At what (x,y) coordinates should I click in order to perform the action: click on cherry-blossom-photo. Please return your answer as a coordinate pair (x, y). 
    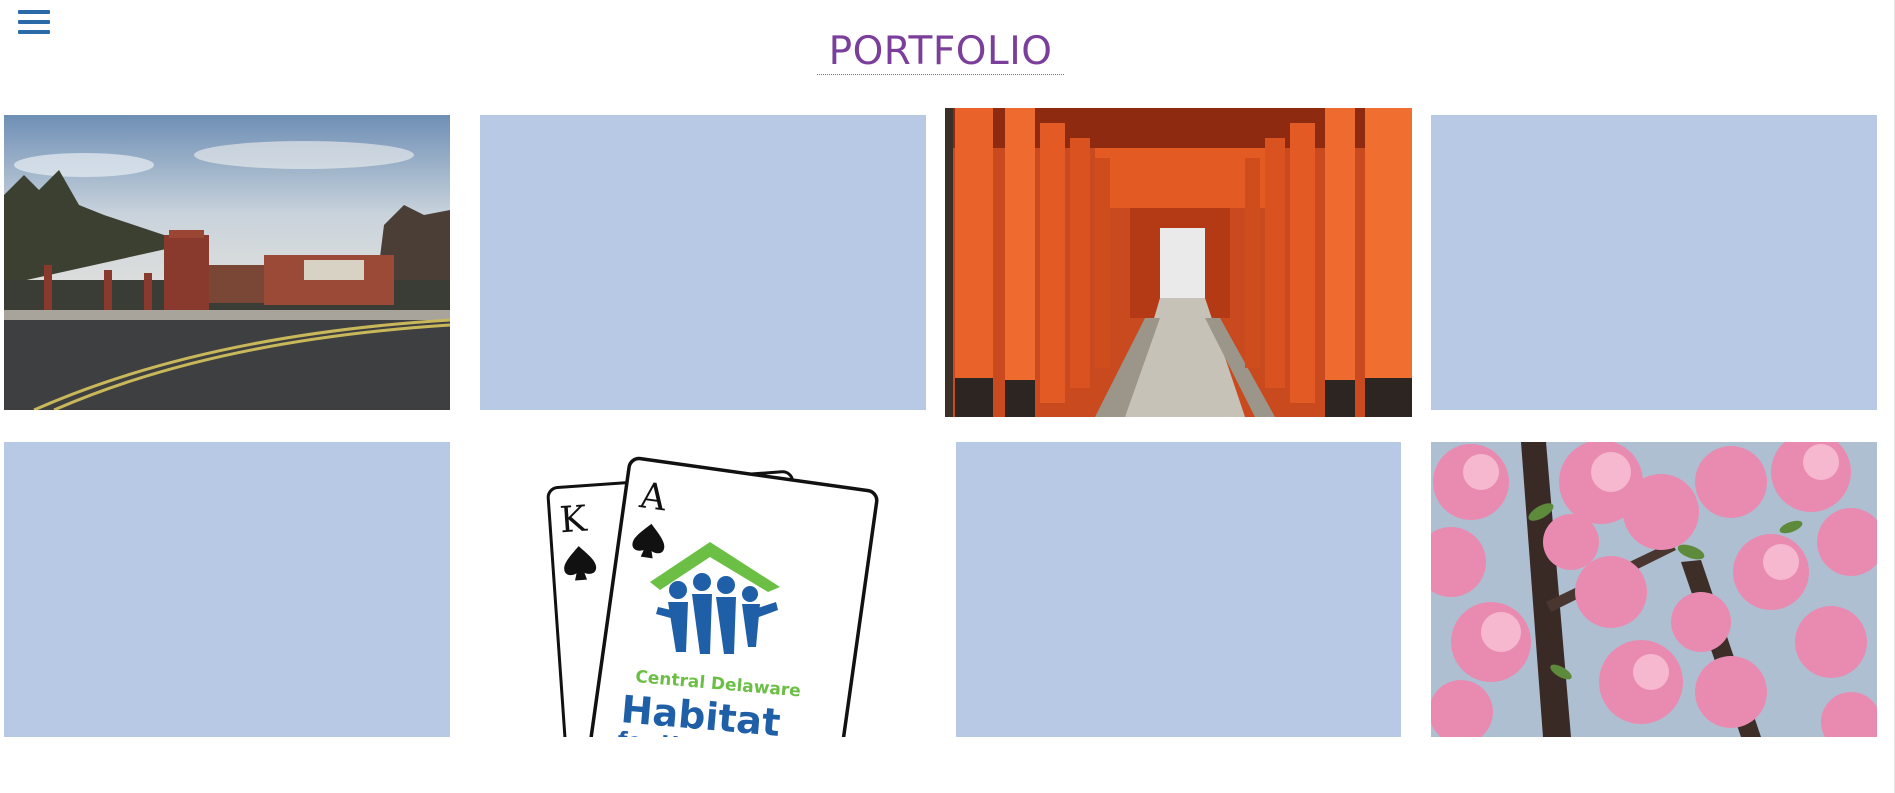
    Looking at the image, I should click on (1654, 589).